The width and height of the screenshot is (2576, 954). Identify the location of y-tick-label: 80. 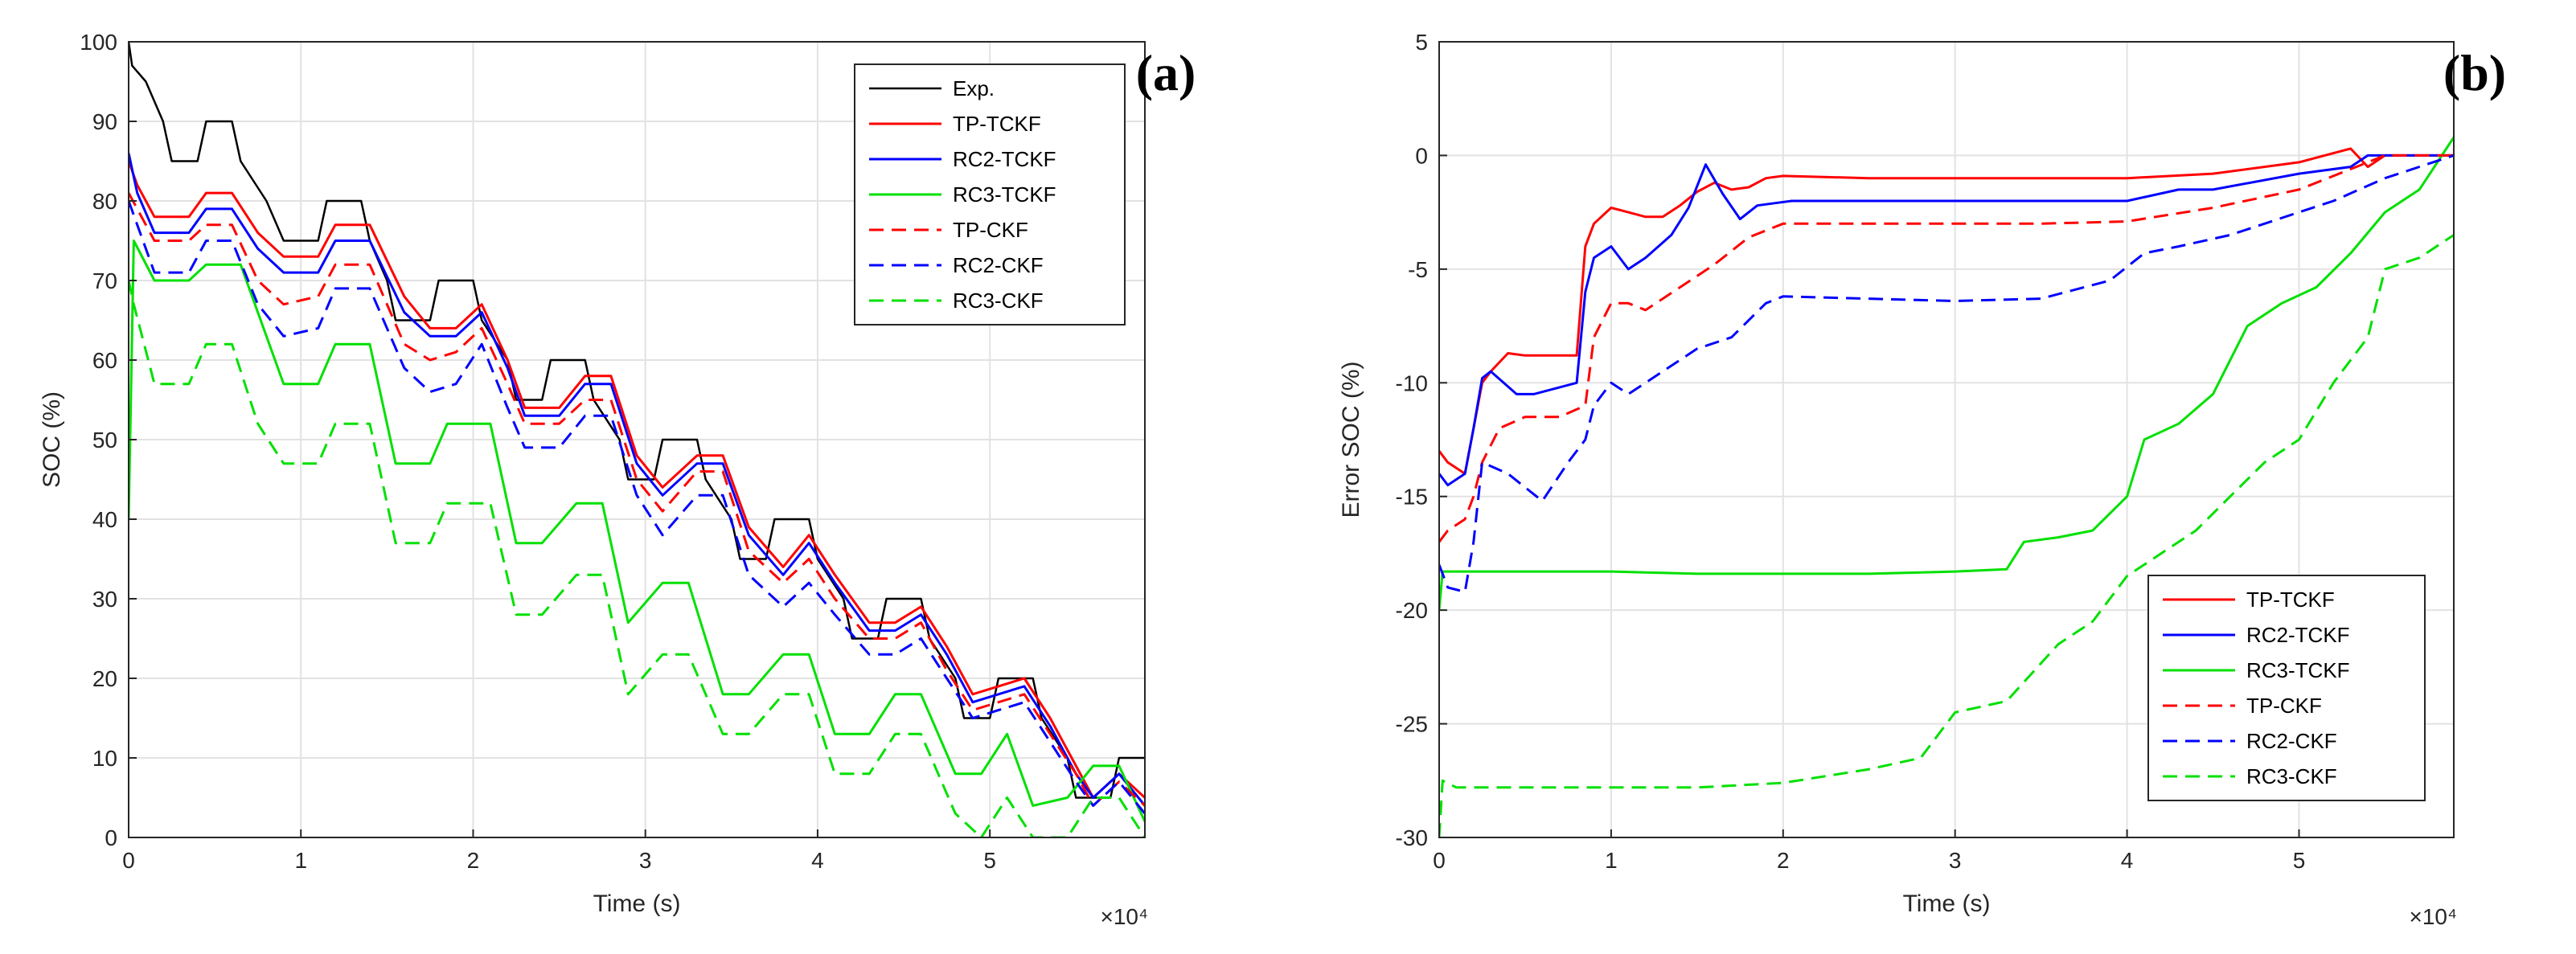
(105, 201).